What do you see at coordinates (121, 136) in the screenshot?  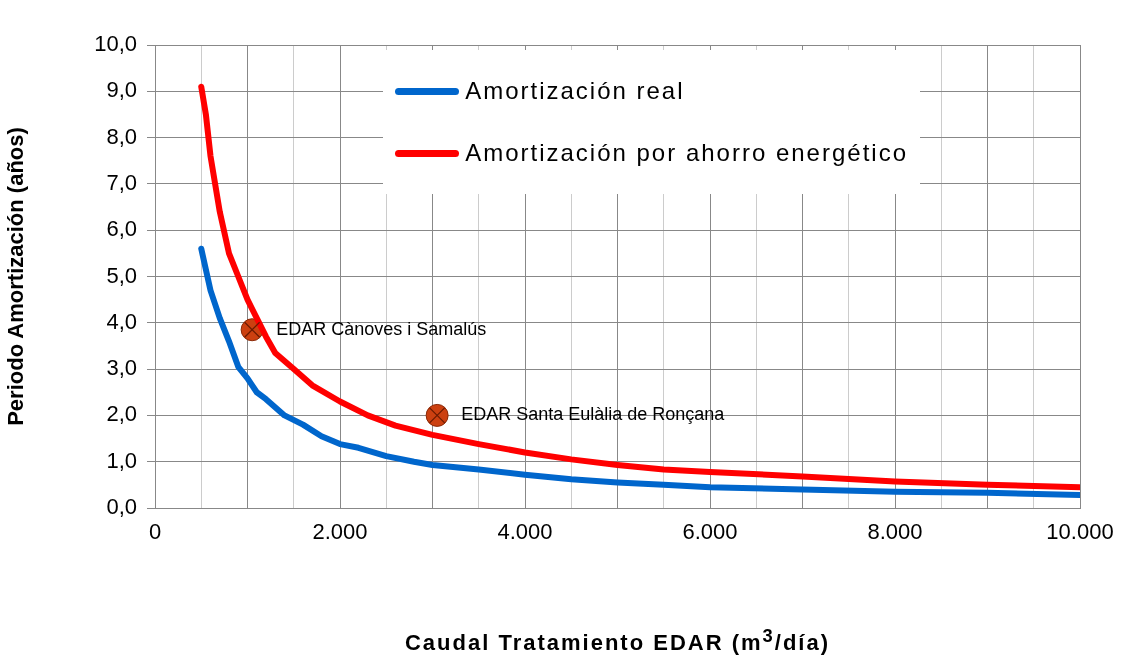 I see `y-tick-label: 8,0` at bounding box center [121, 136].